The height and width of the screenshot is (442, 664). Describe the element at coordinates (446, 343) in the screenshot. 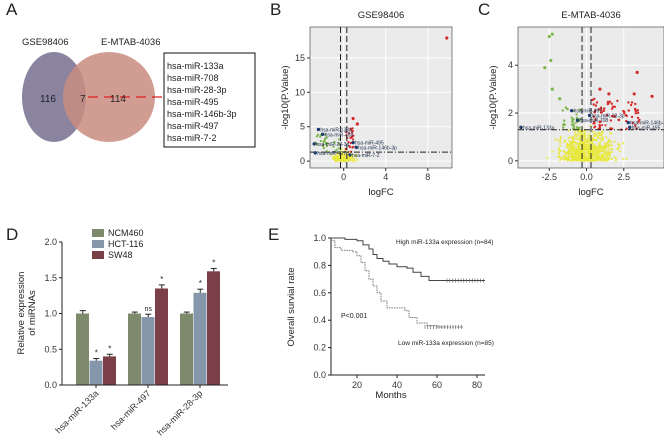

I see `legend-label-low: Low miR-133a expression (n=85)` at that location.